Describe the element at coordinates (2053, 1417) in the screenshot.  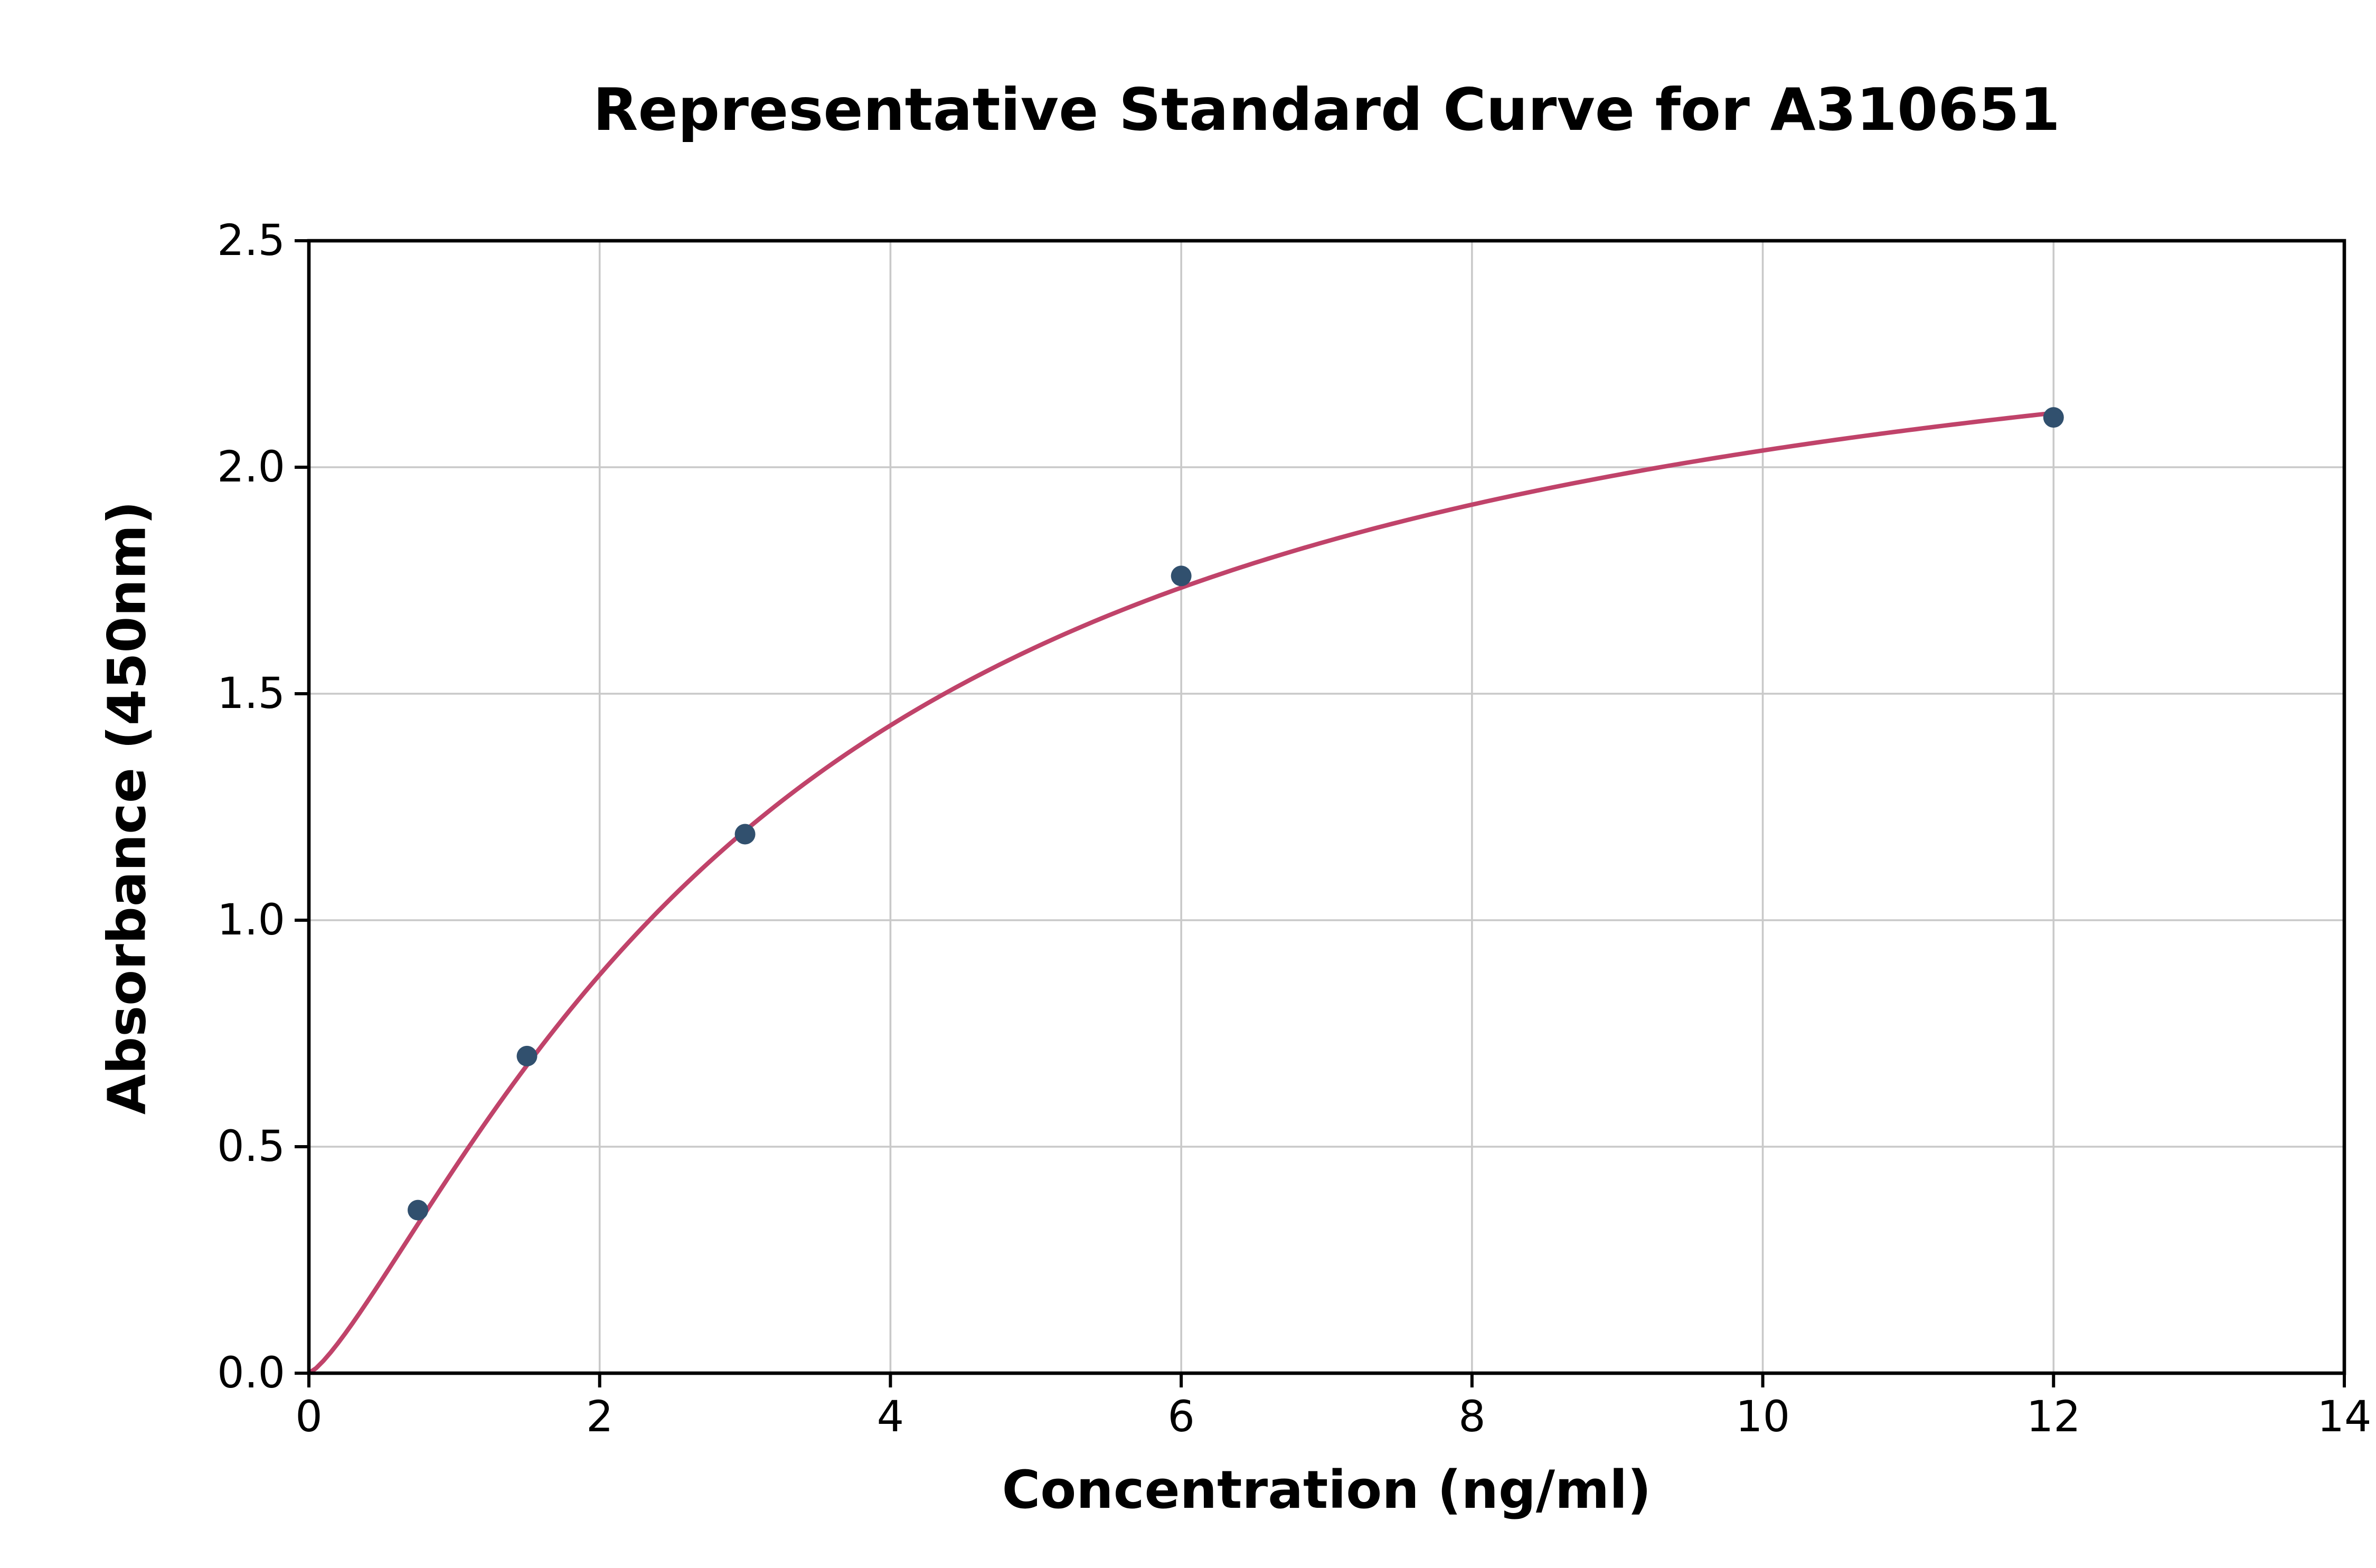
I see `x-tick-label: 12` at that location.